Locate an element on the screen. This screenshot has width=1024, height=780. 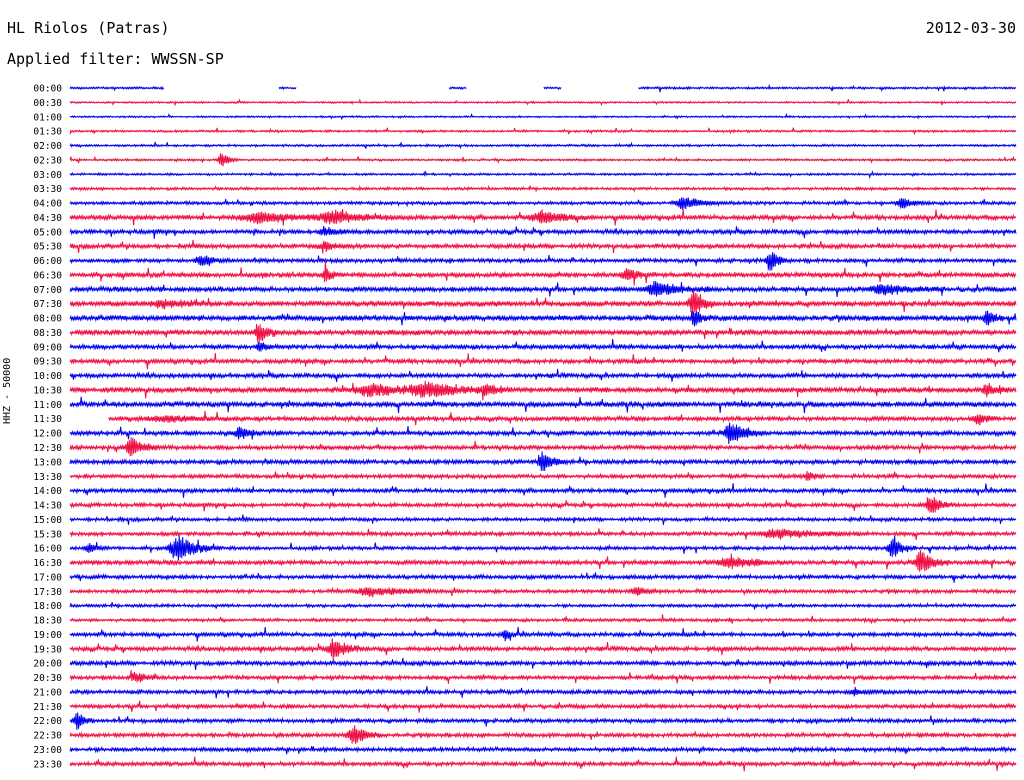
time-tick-1000: 10:00 is located at coordinates (47, 376).